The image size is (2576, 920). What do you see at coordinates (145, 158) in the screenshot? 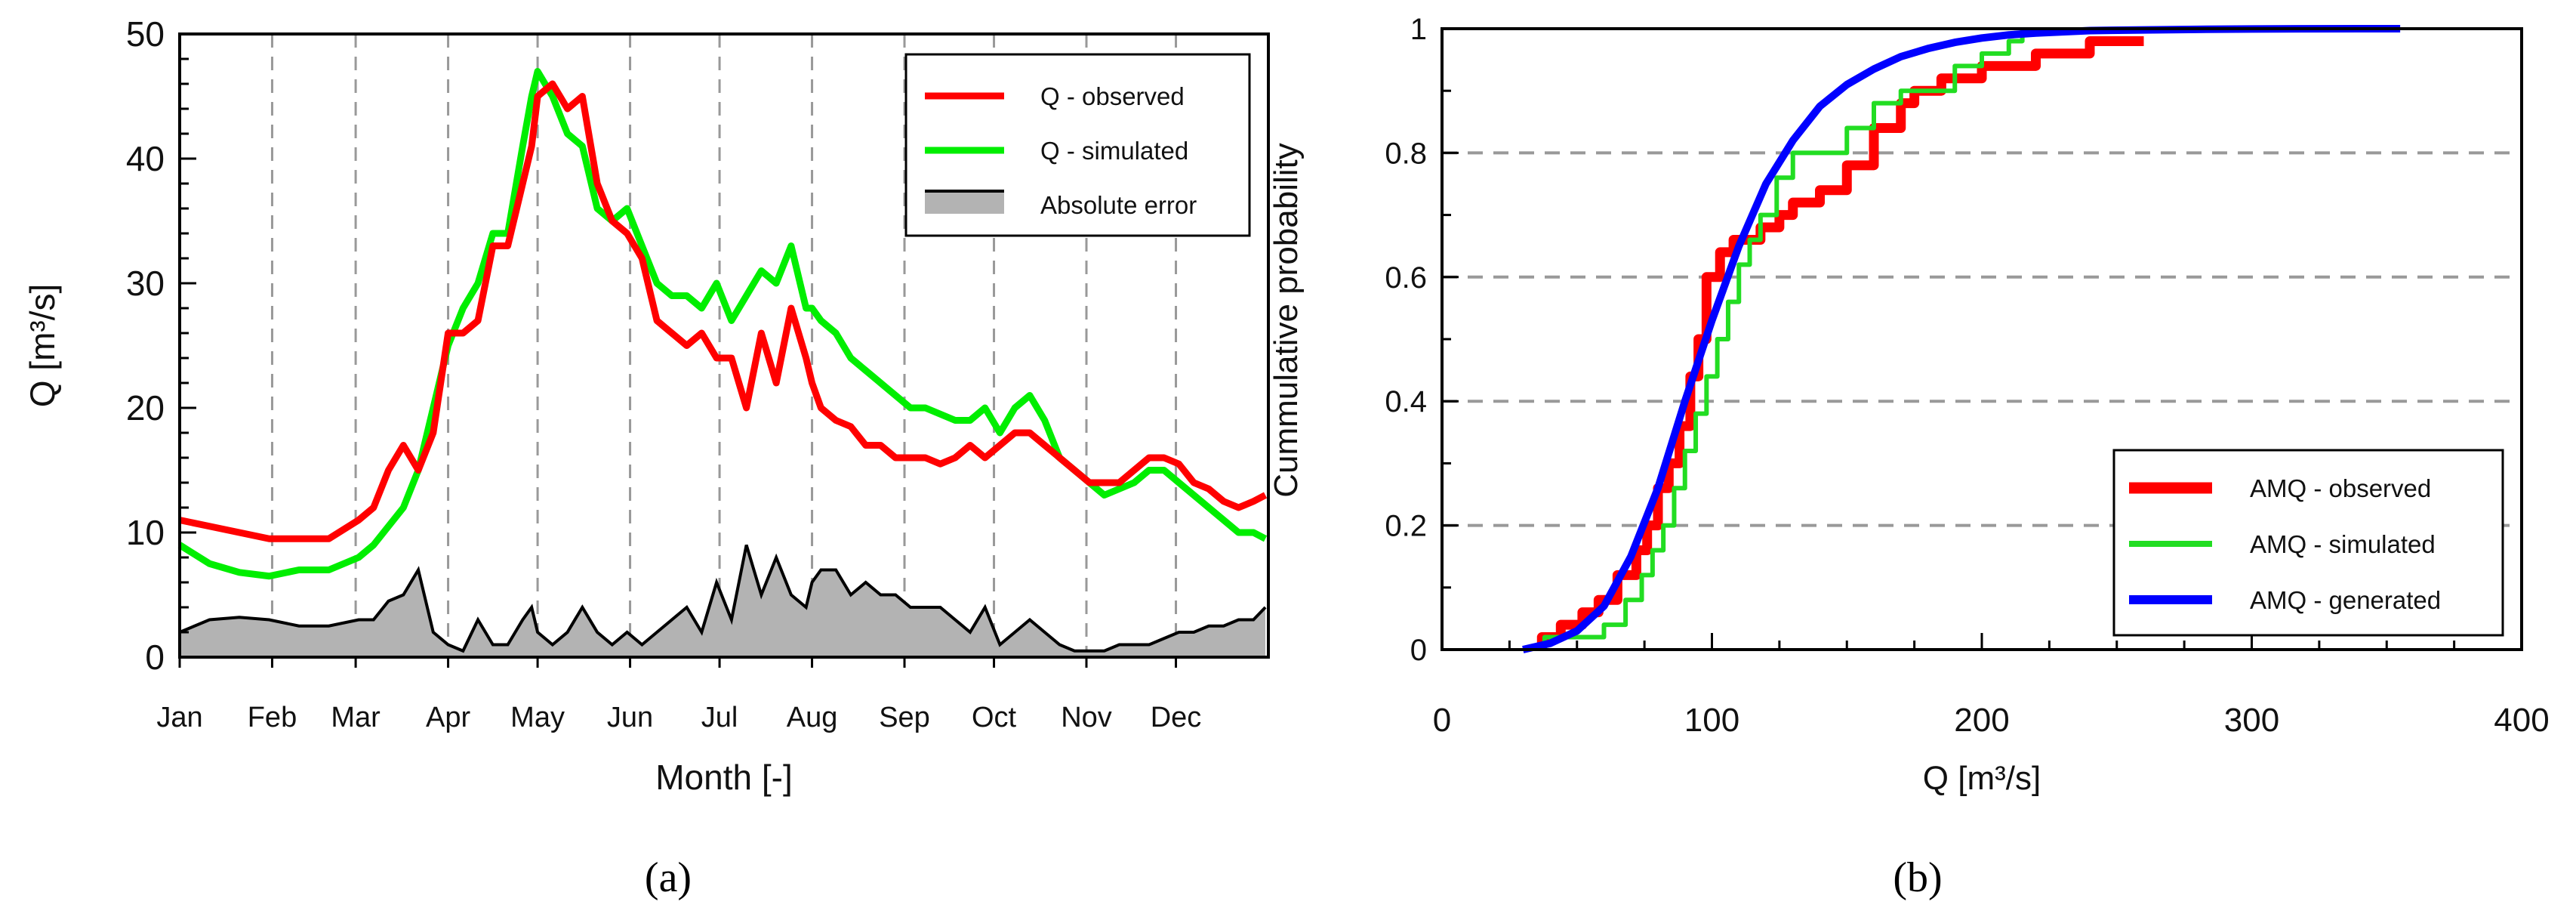
I see `y-tick-label-a: 40` at bounding box center [145, 158].